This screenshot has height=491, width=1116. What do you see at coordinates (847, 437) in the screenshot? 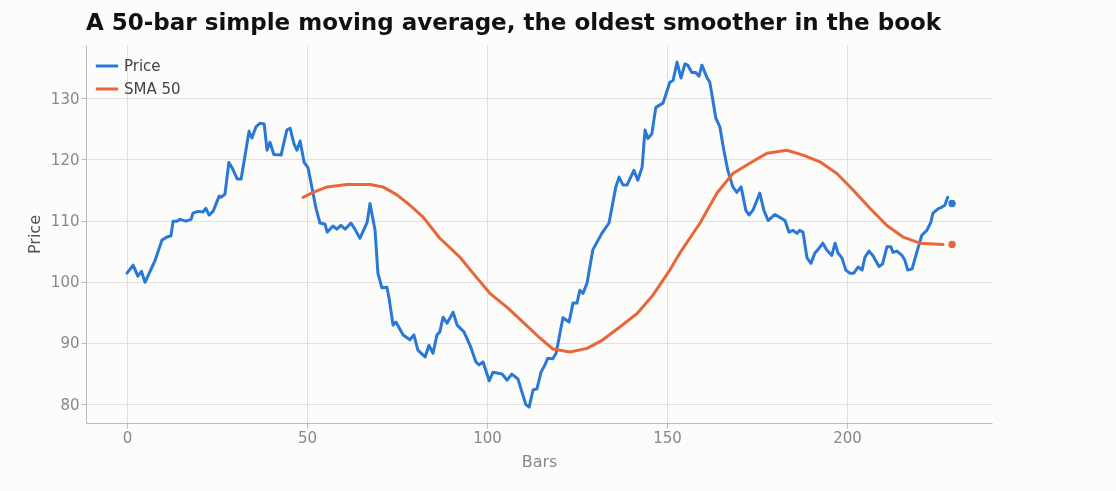
I see `x-tick-label: 200` at bounding box center [847, 437].